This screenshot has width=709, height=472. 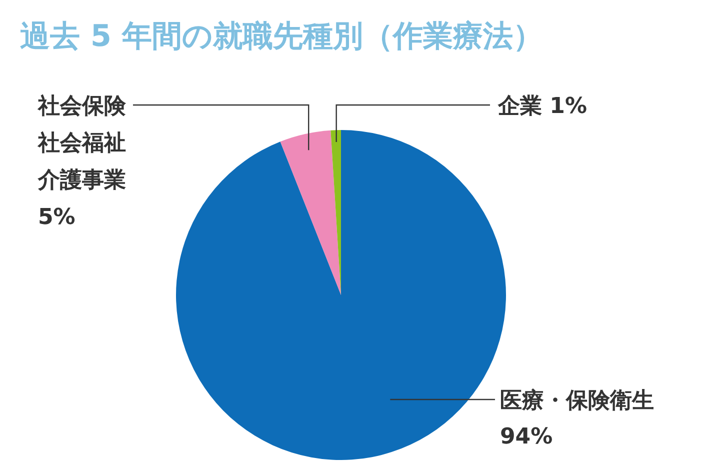 I want to click on slice-label: 医療・保険衛生, so click(x=577, y=400).